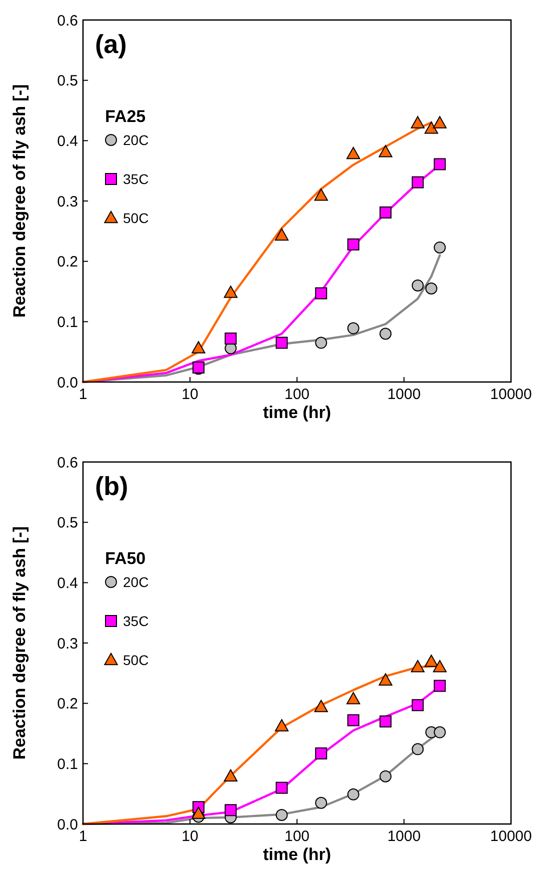  What do you see at coordinates (111, 44) in the screenshot?
I see `chart-title: (a)` at bounding box center [111, 44].